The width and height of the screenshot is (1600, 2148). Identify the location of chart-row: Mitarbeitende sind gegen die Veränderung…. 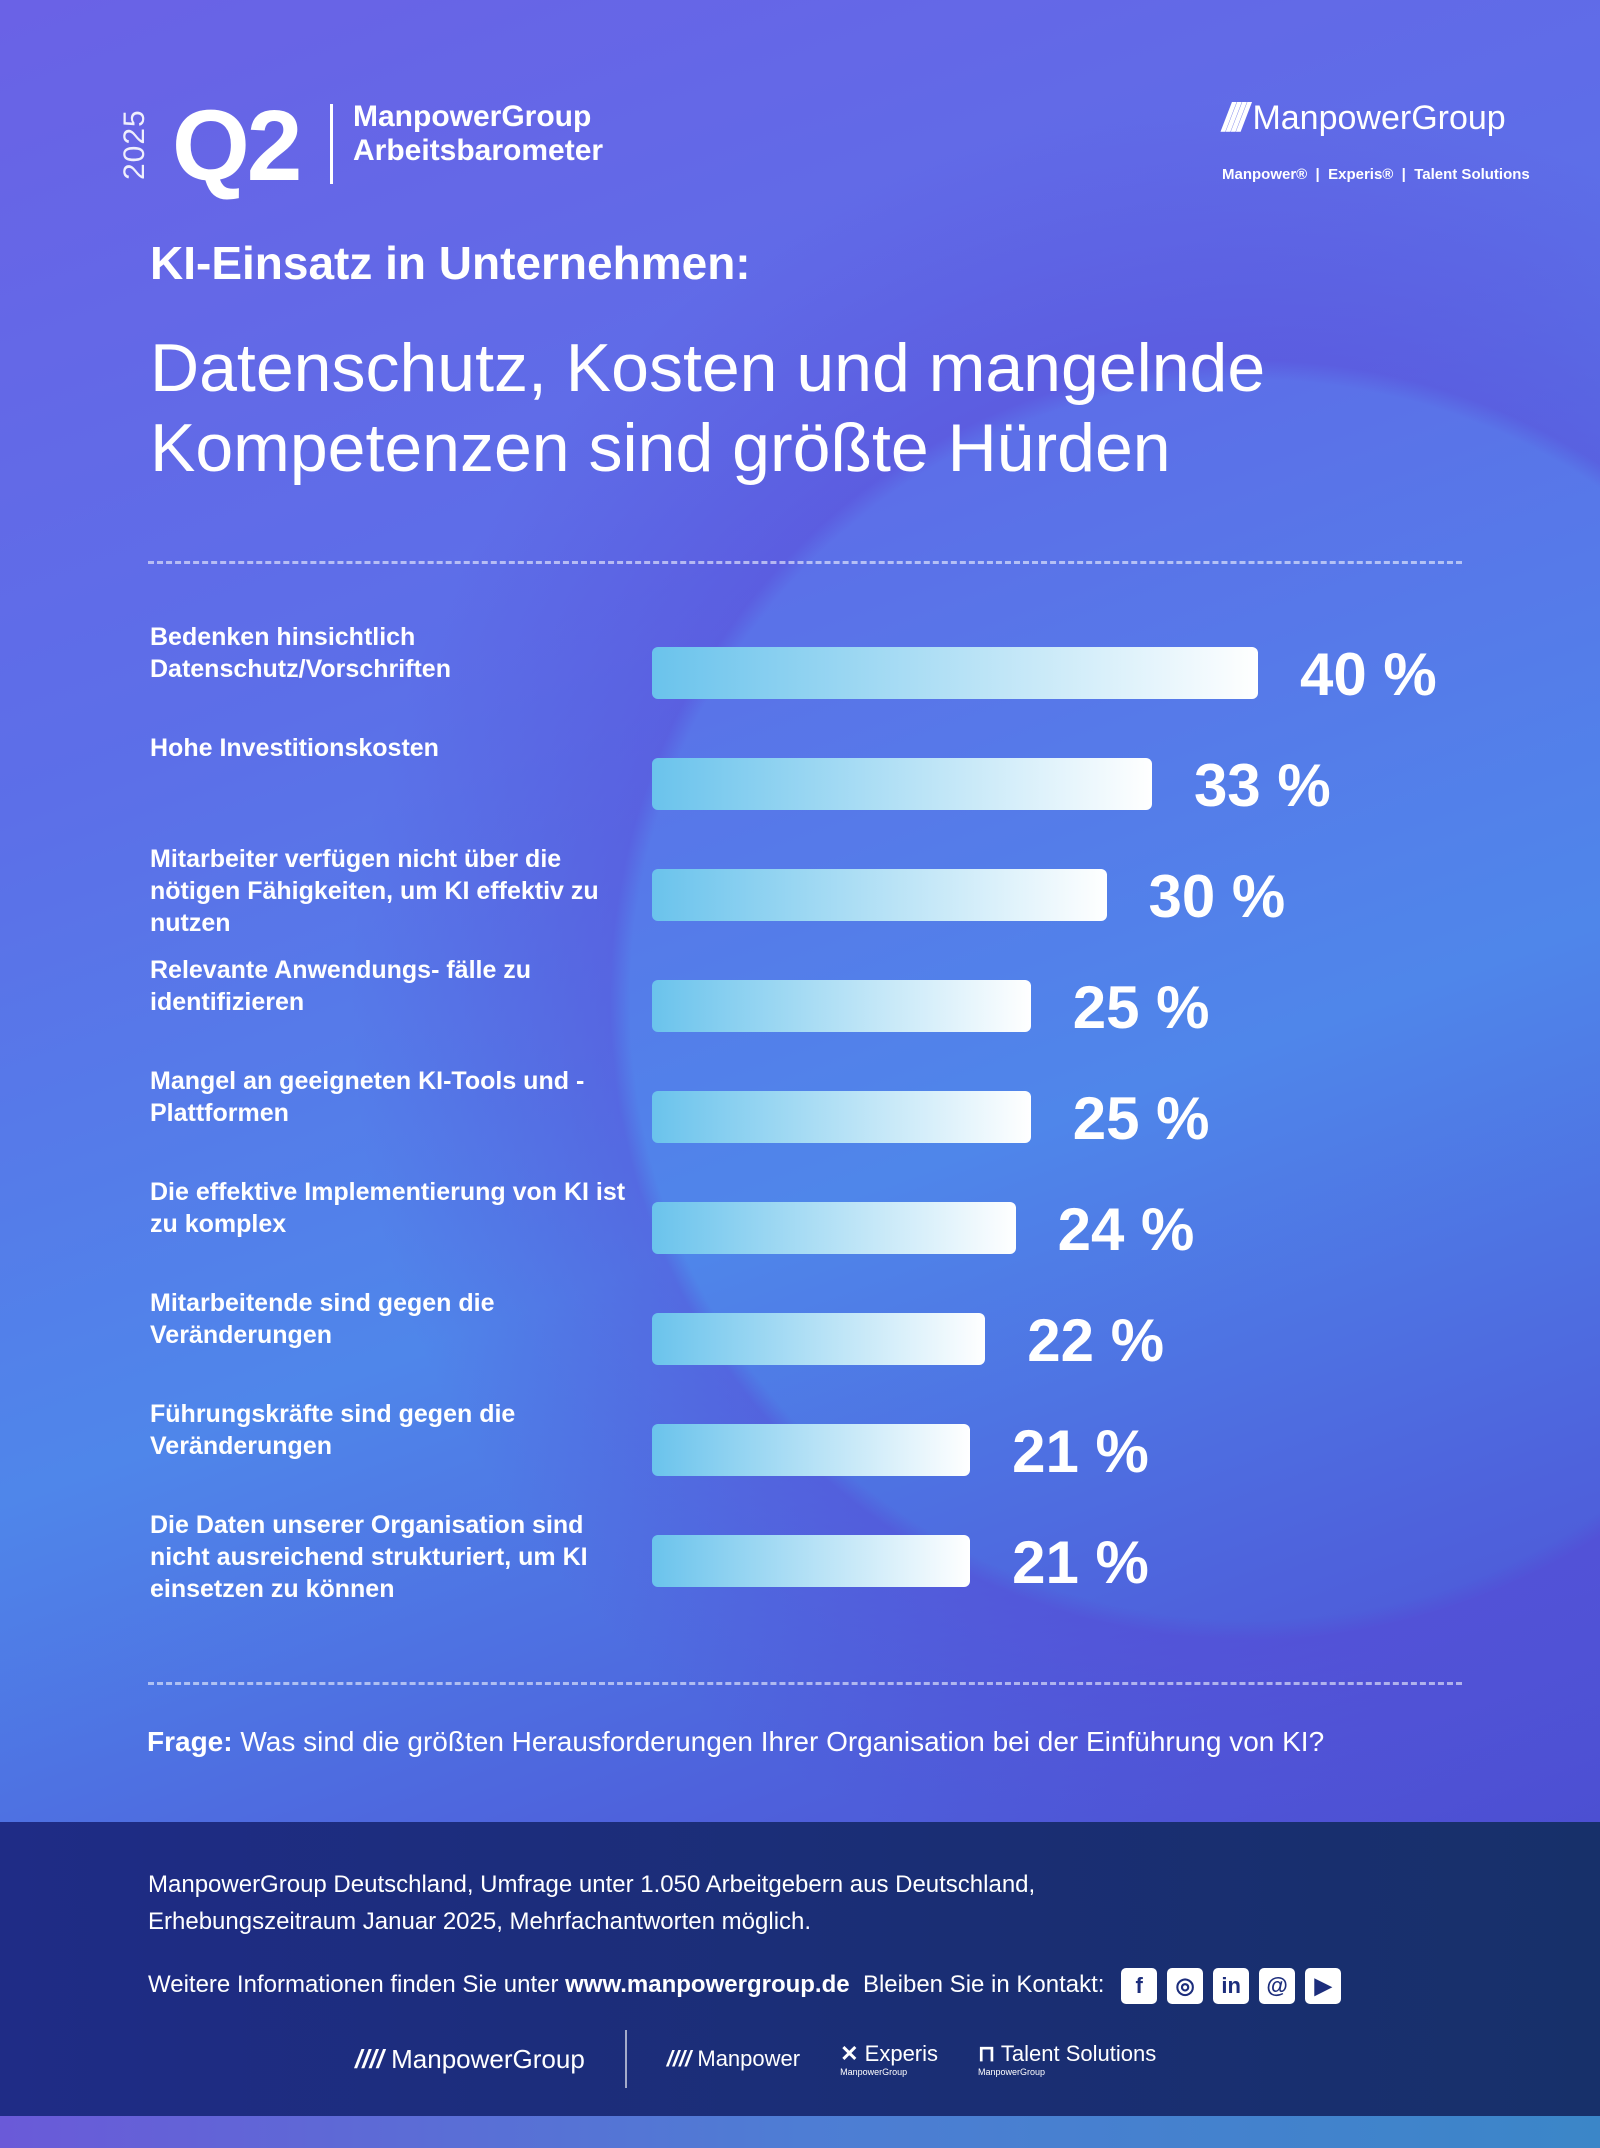
(800, 1342).